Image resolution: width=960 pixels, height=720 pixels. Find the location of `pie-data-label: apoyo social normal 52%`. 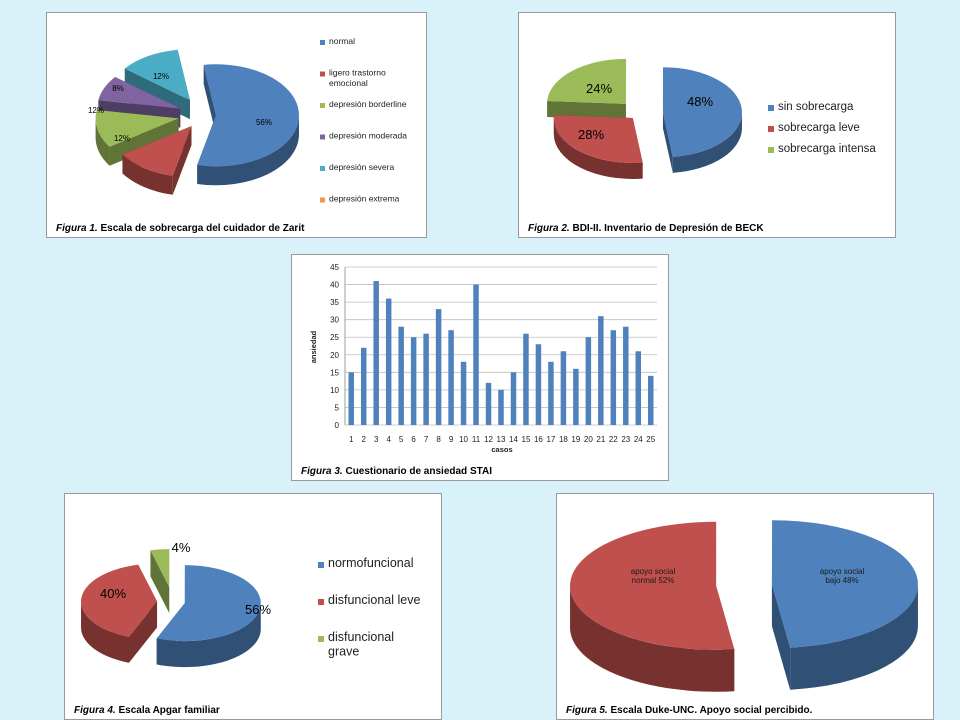

pie-data-label: apoyo social normal 52% is located at coordinates (653, 576).